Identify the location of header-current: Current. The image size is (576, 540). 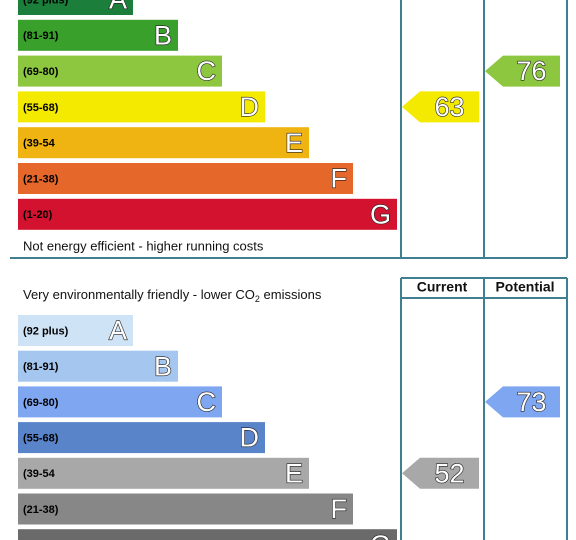
(442, 287).